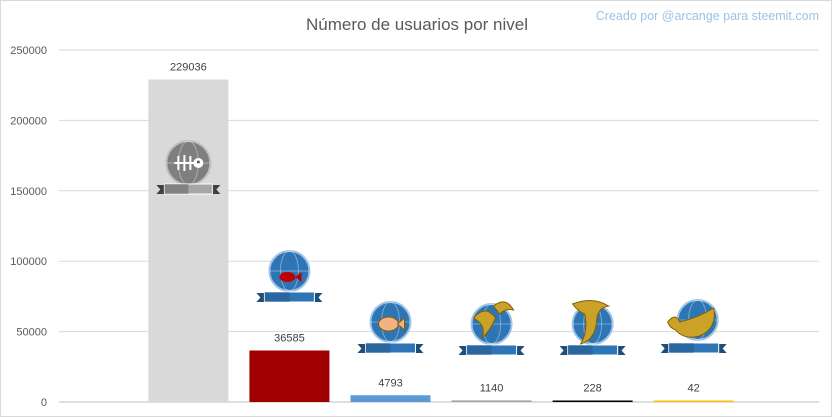  Describe the element at coordinates (491, 328) in the screenshot. I see `dolphin-icon` at that location.